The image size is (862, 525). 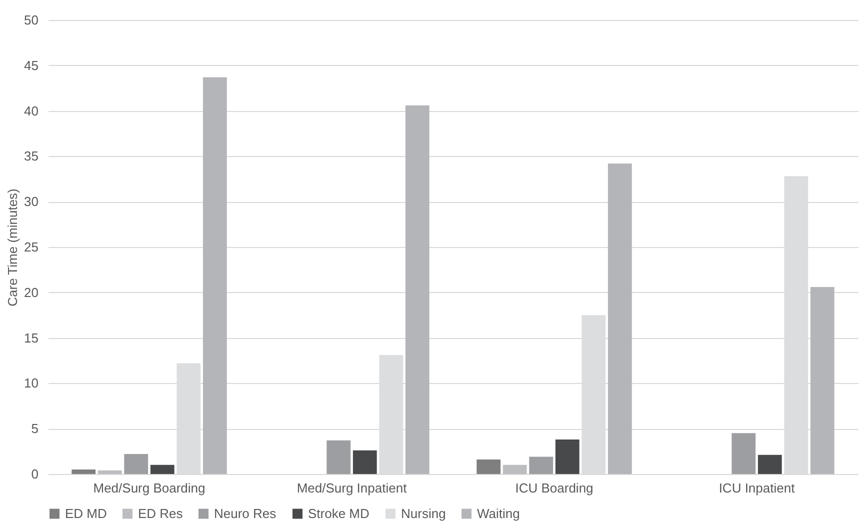 What do you see at coordinates (31, 110) in the screenshot?
I see `y-tick-label: 40` at bounding box center [31, 110].